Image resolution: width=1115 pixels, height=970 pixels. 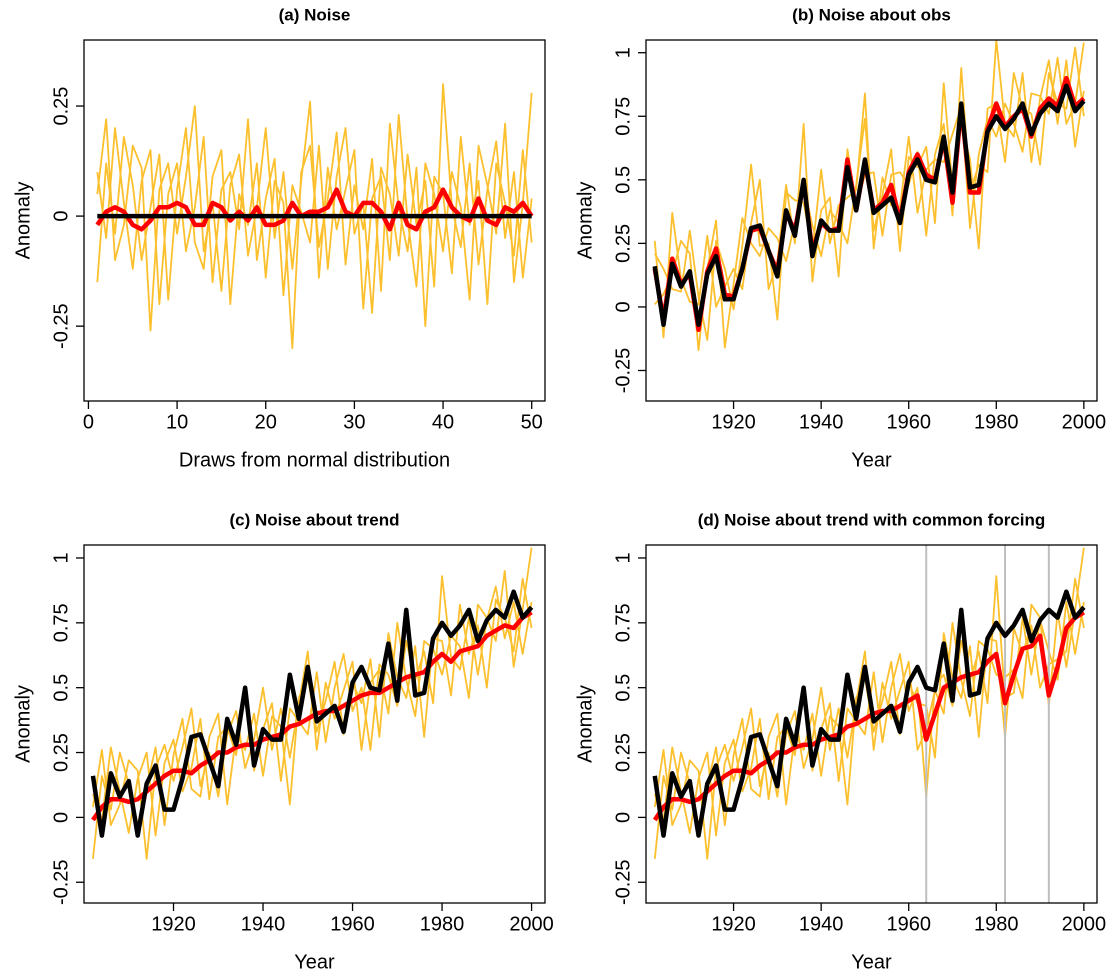 What do you see at coordinates (266, 422) in the screenshot?
I see `x-tick-label: 20` at bounding box center [266, 422].